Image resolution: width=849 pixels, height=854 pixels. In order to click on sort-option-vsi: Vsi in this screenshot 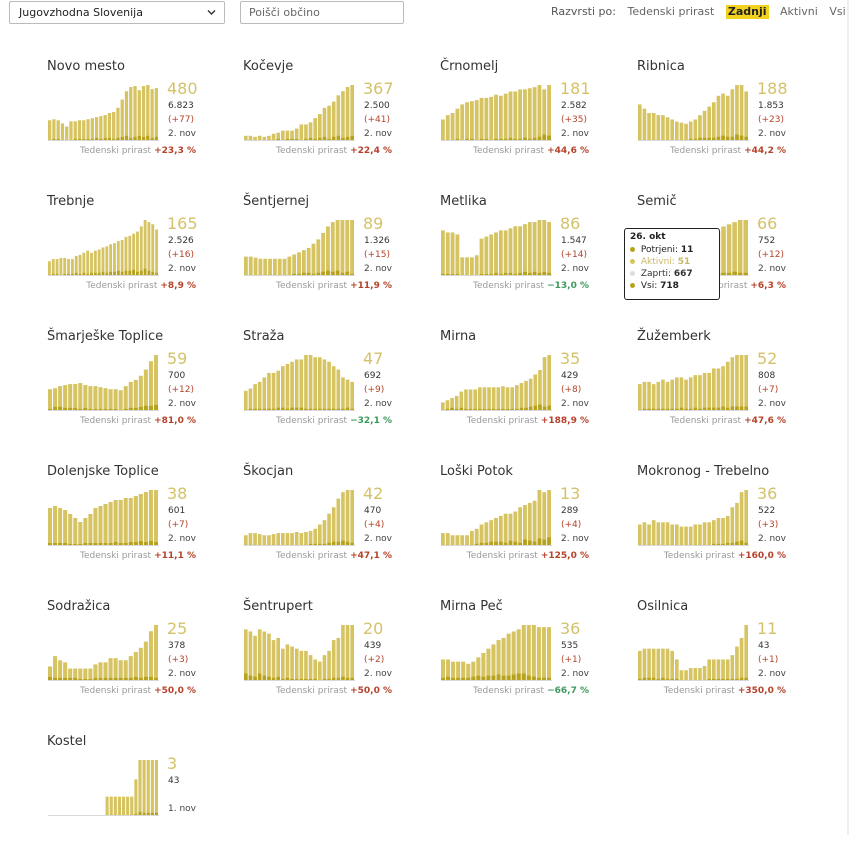, I will do `click(837, 11)`.